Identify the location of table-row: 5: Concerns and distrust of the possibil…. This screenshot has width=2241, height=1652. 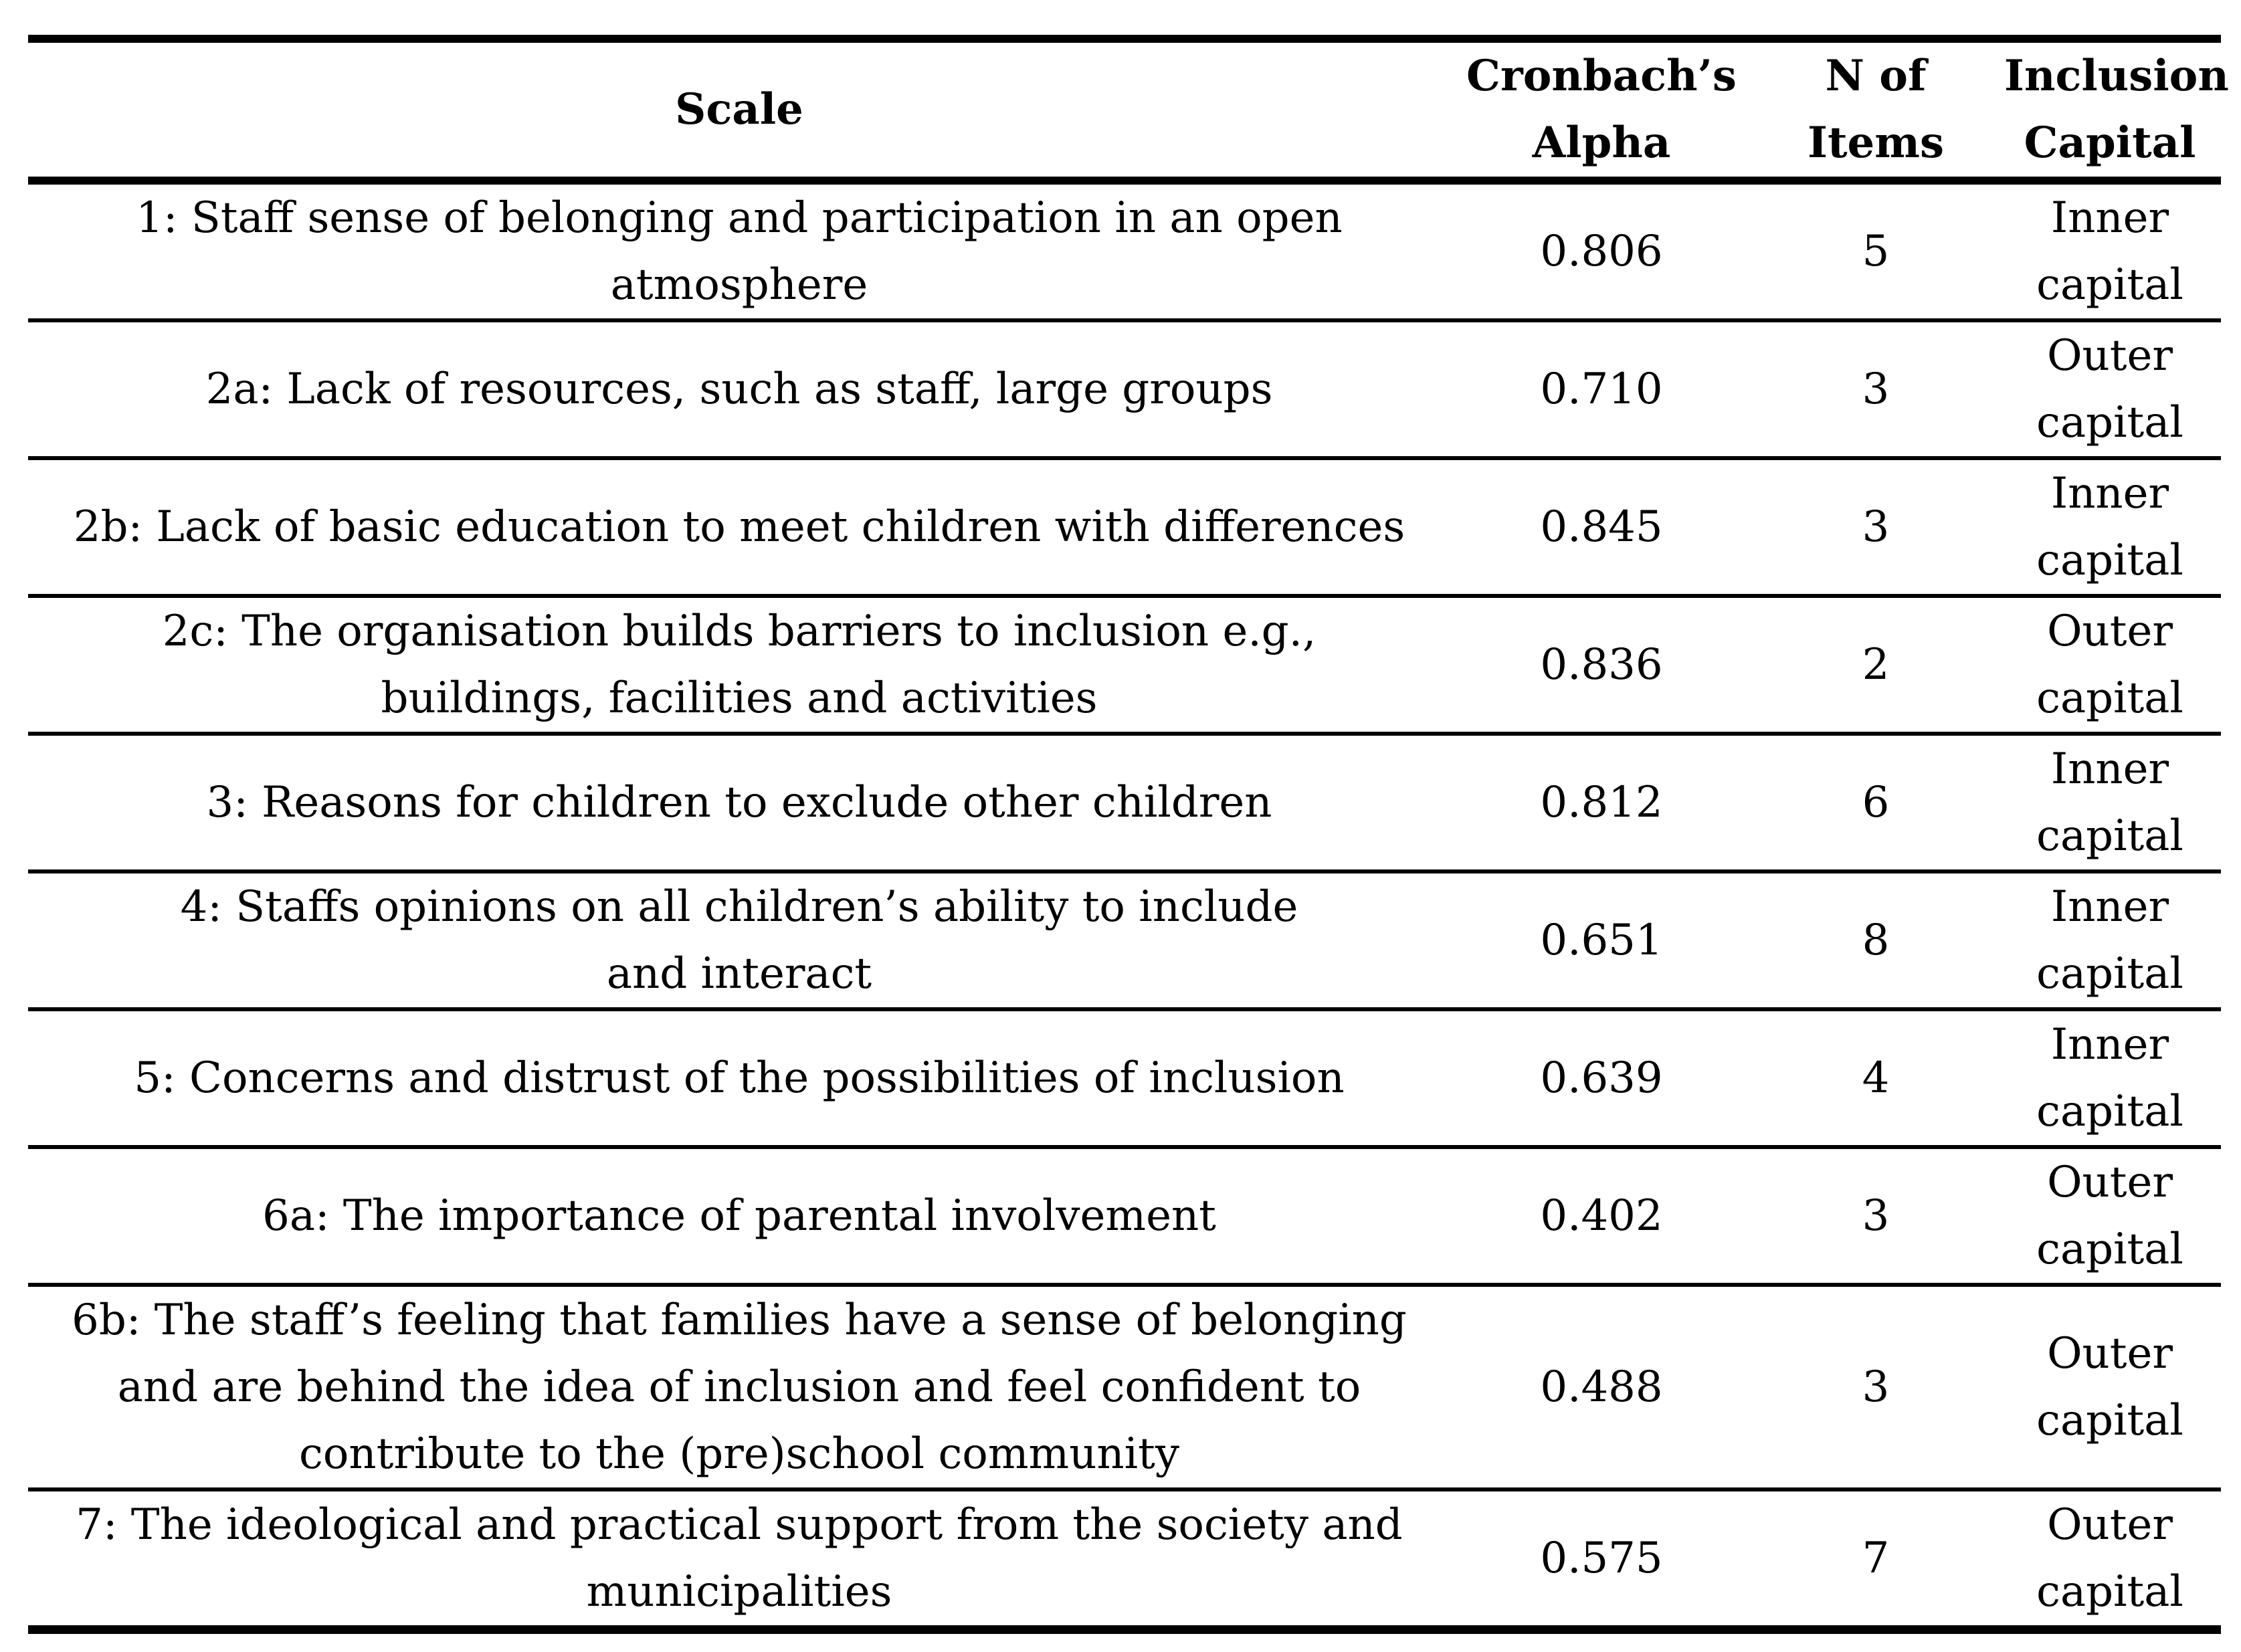
(1124, 1078).